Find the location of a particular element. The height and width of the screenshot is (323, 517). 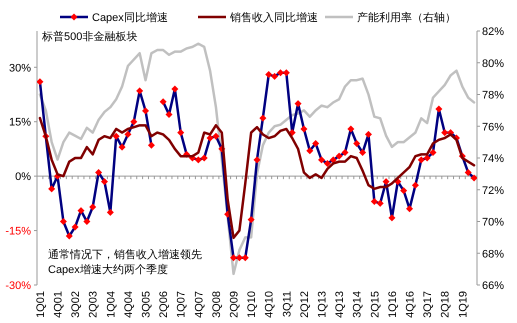

x-tick-label: 1Q16 is located at coordinates (392, 304).